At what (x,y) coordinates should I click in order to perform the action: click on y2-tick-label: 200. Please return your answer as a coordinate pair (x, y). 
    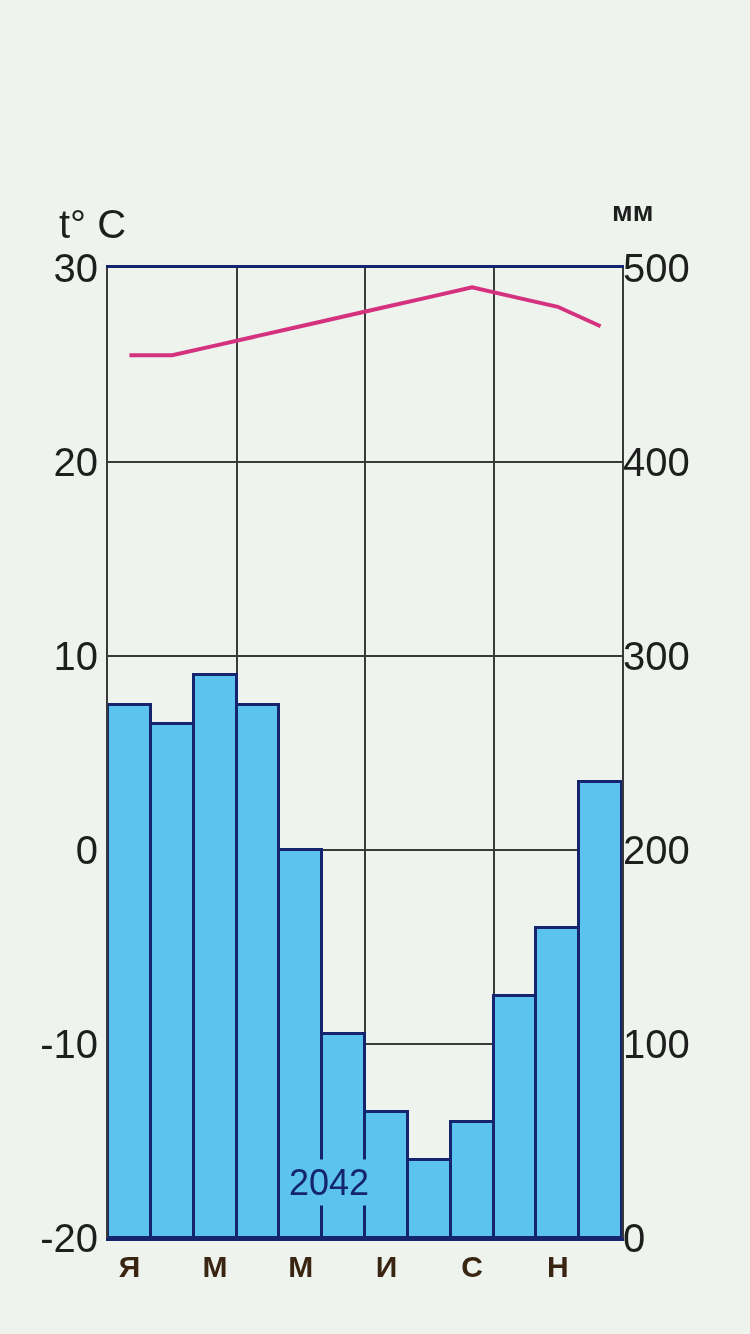
    Looking at the image, I should click on (656, 850).